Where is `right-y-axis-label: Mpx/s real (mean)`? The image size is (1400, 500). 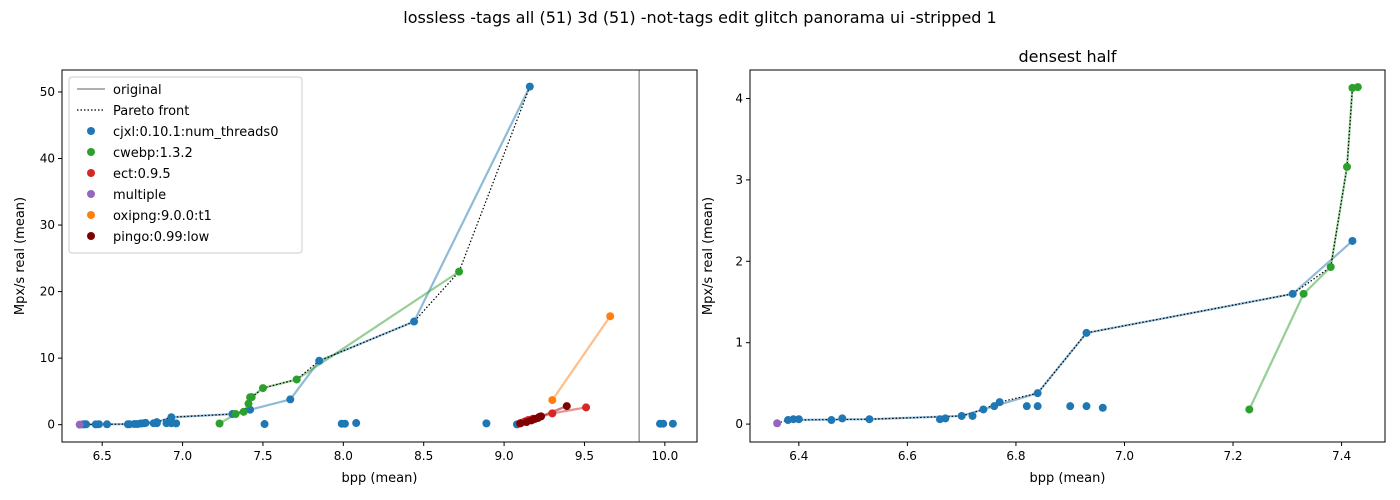 right-y-axis-label: Mpx/s real (mean) is located at coordinates (708, 256).